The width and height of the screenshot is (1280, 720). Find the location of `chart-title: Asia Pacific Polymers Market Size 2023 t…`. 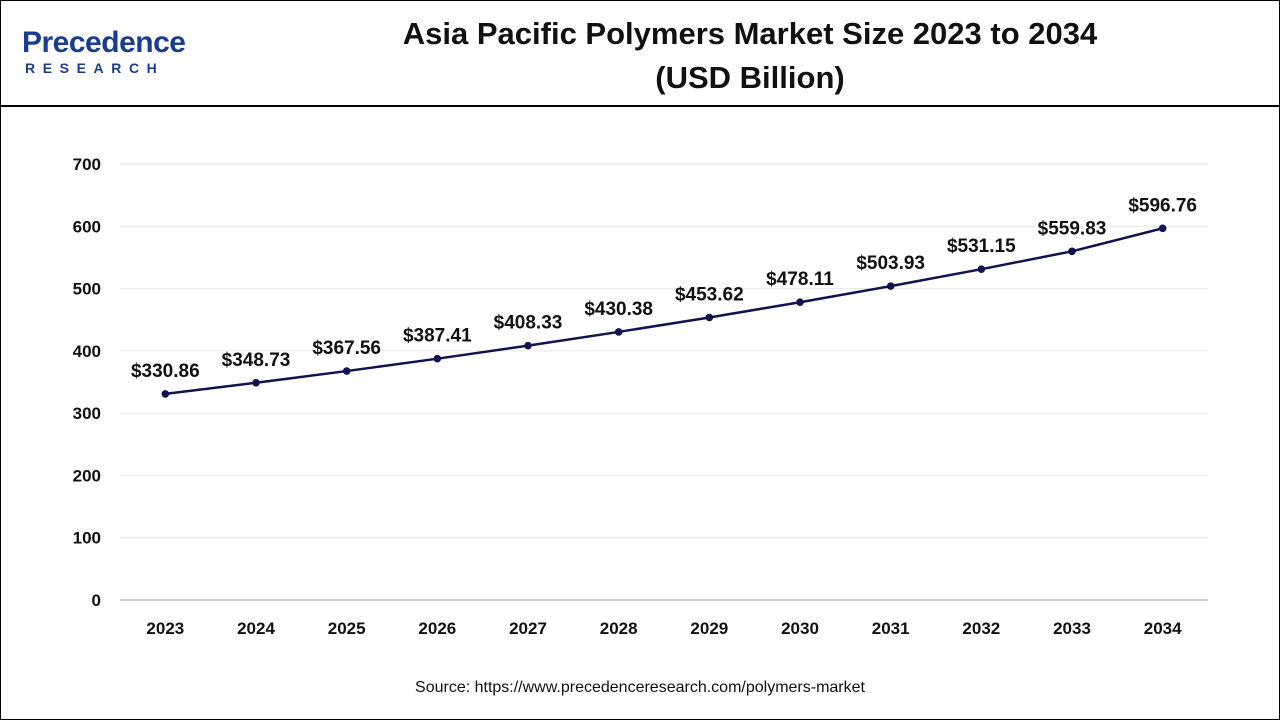

chart-title: Asia Pacific Polymers Market Size 2023 t… is located at coordinates (750, 56).